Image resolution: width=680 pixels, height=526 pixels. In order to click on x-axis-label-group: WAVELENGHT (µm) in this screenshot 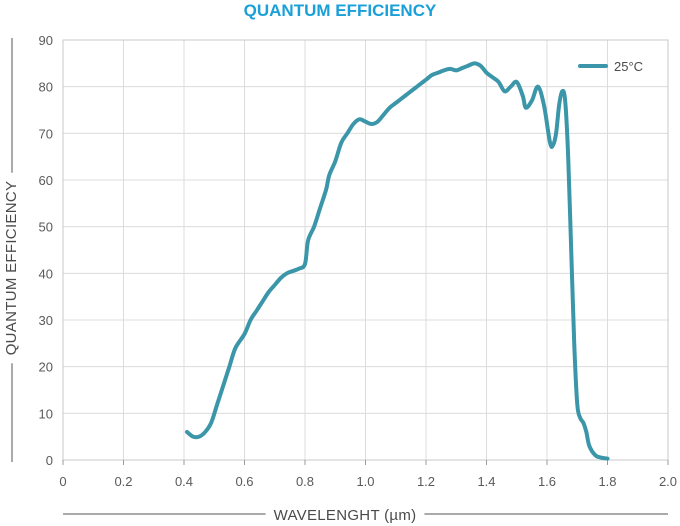, I will do `click(365, 515)`.